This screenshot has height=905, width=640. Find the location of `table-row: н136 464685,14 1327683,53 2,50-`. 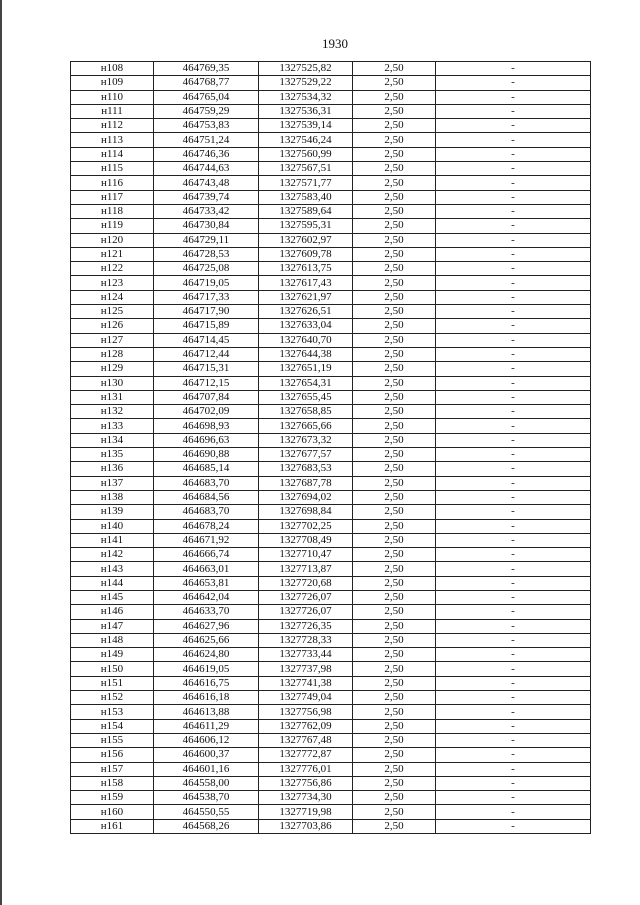

table-row: н136 464685,14 1327683,53 2,50- is located at coordinates (330, 469).